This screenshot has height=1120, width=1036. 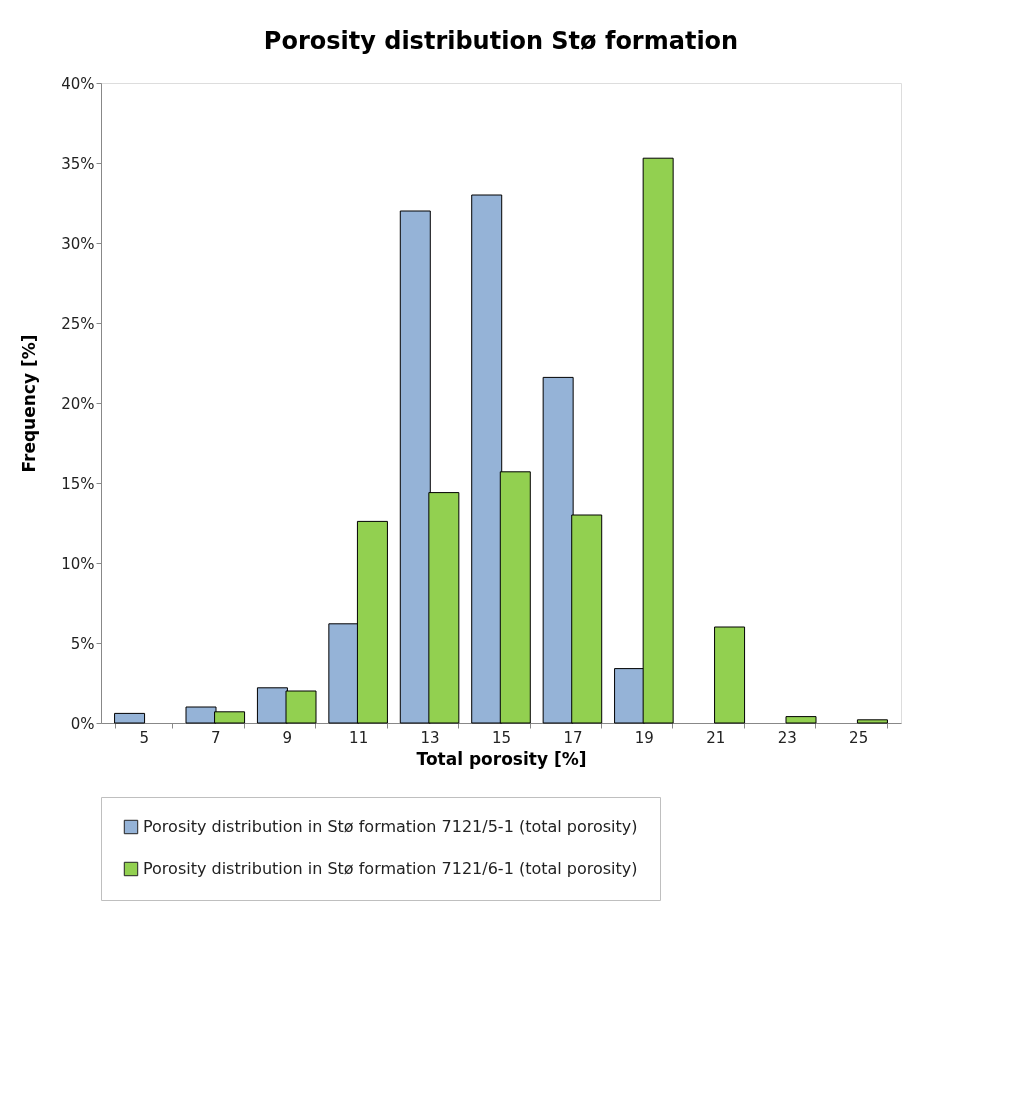 I want to click on x-tick-label: 9, so click(x=287, y=737).